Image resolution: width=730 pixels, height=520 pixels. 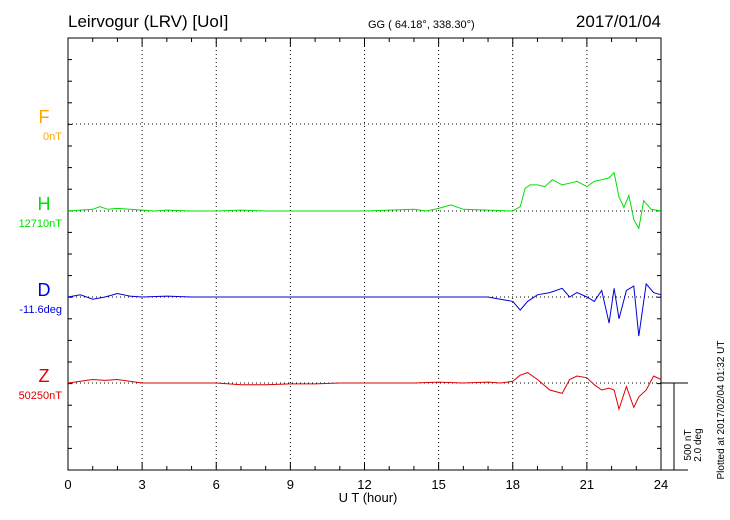 I want to click on channel-letter-f: F, so click(x=44, y=117).